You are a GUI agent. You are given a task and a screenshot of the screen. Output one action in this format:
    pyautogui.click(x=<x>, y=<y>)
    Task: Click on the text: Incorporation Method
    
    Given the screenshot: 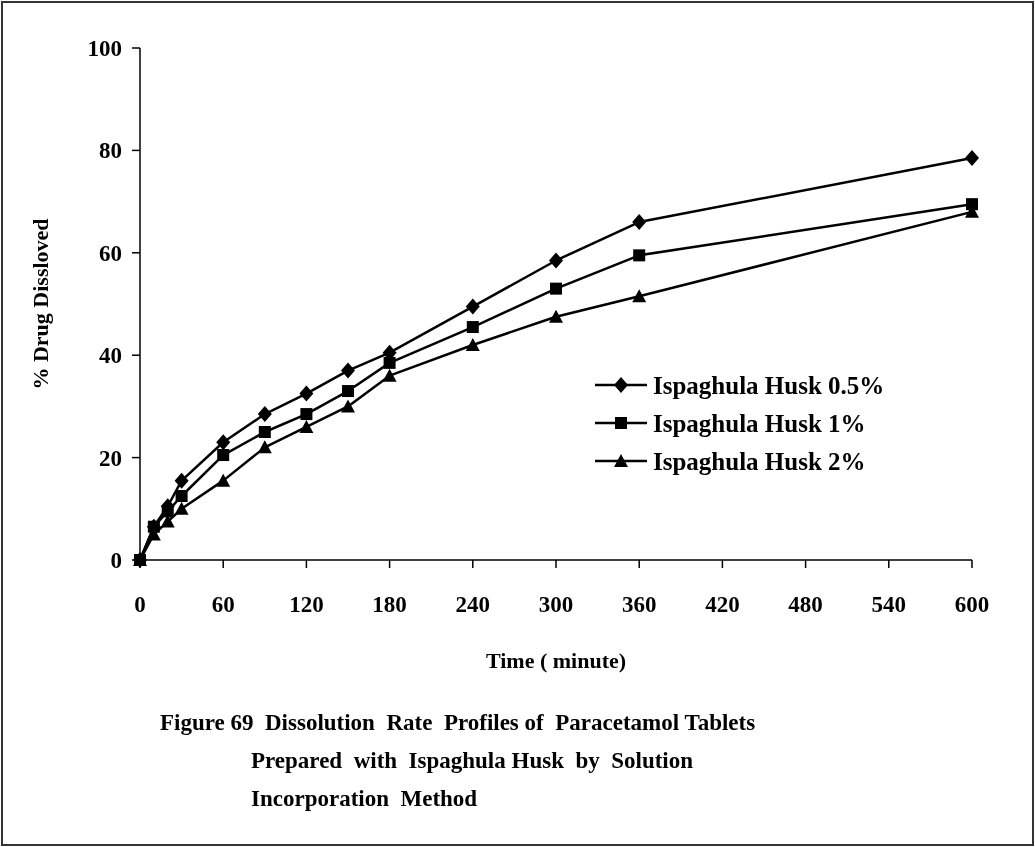 What is the action you would take?
    pyautogui.click(x=364, y=798)
    